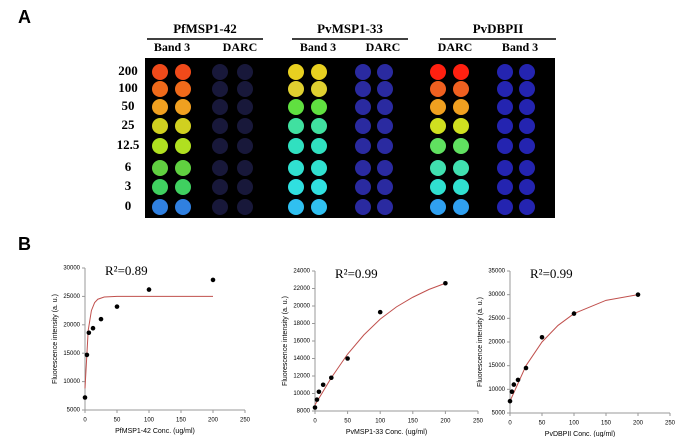  What do you see at coordinates (128, 144) in the screenshot?
I see `row-label: 12.5` at bounding box center [128, 144].